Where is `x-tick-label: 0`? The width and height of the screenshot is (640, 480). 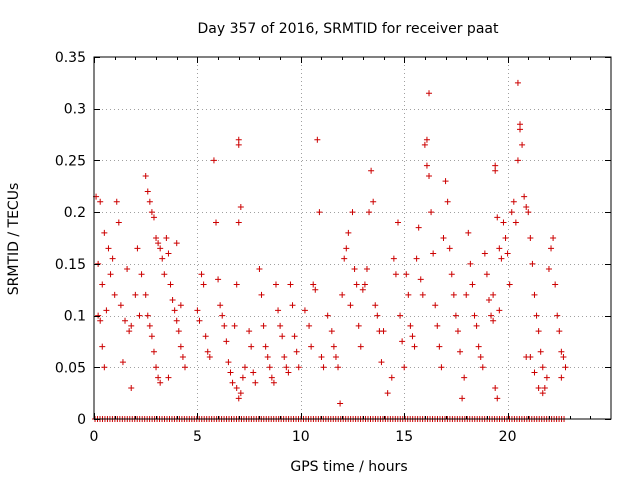 x-tick-label: 0 is located at coordinates (94, 437).